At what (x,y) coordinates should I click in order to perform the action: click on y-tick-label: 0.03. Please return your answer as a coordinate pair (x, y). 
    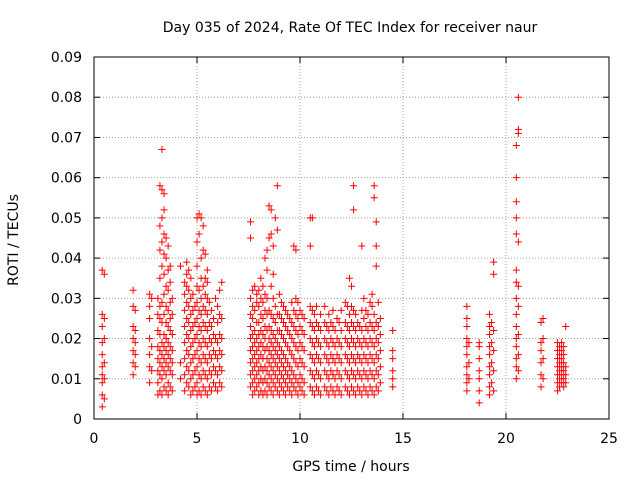
    Looking at the image, I should click on (66, 299).